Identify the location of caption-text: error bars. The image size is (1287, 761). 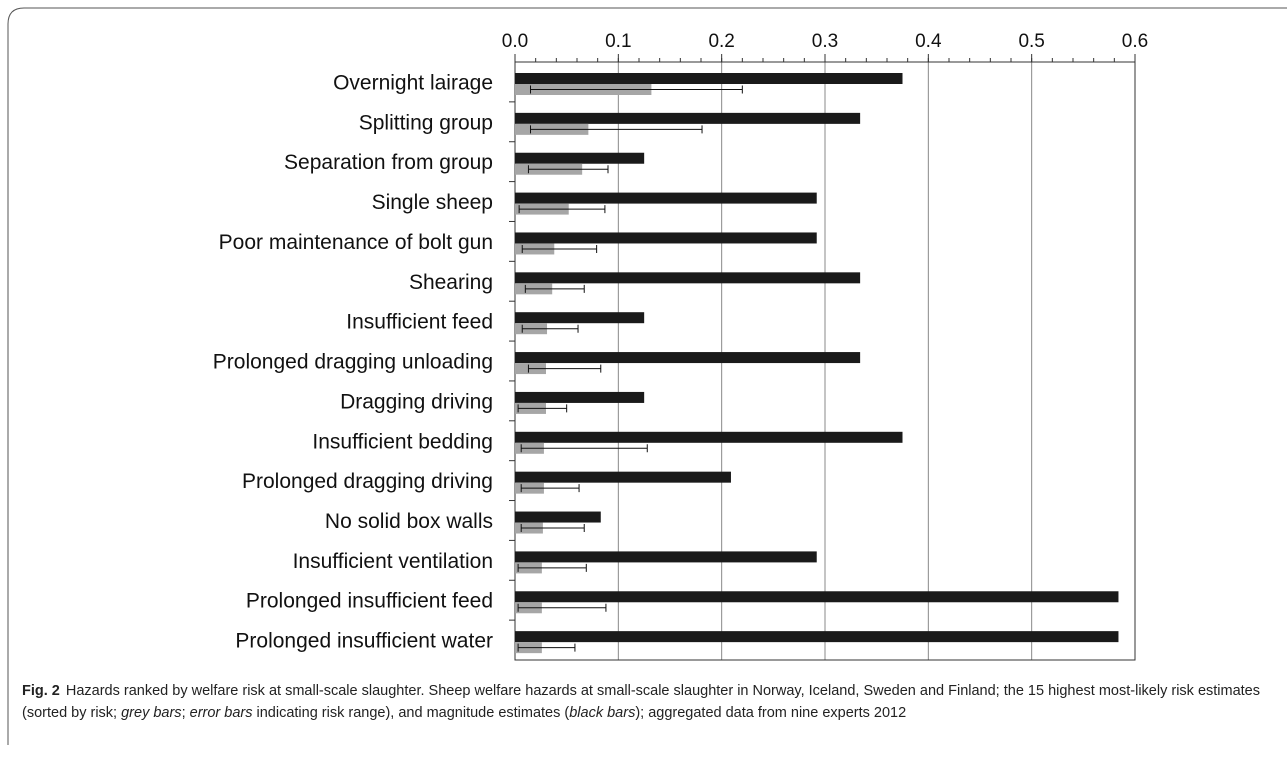
(221, 713).